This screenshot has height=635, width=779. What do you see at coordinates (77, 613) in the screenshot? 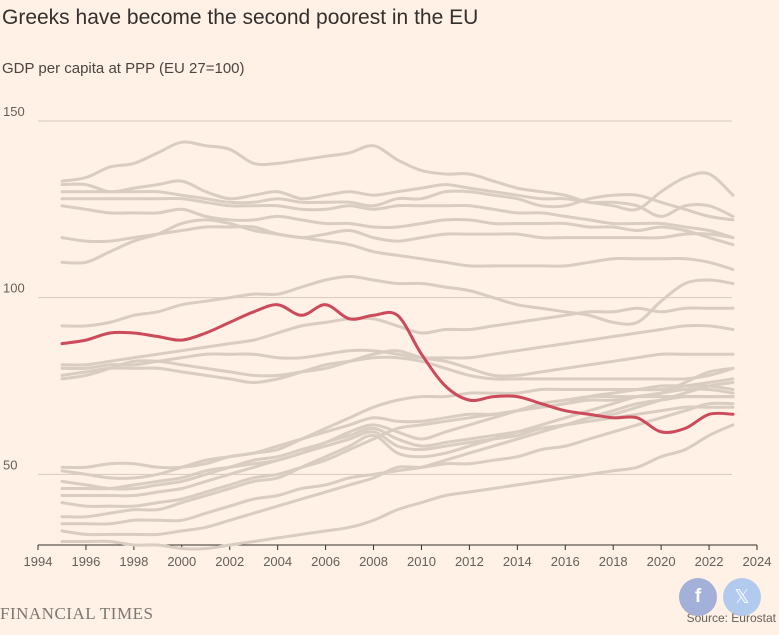
I see `brand-logo: FINANCIAL TIMES` at bounding box center [77, 613].